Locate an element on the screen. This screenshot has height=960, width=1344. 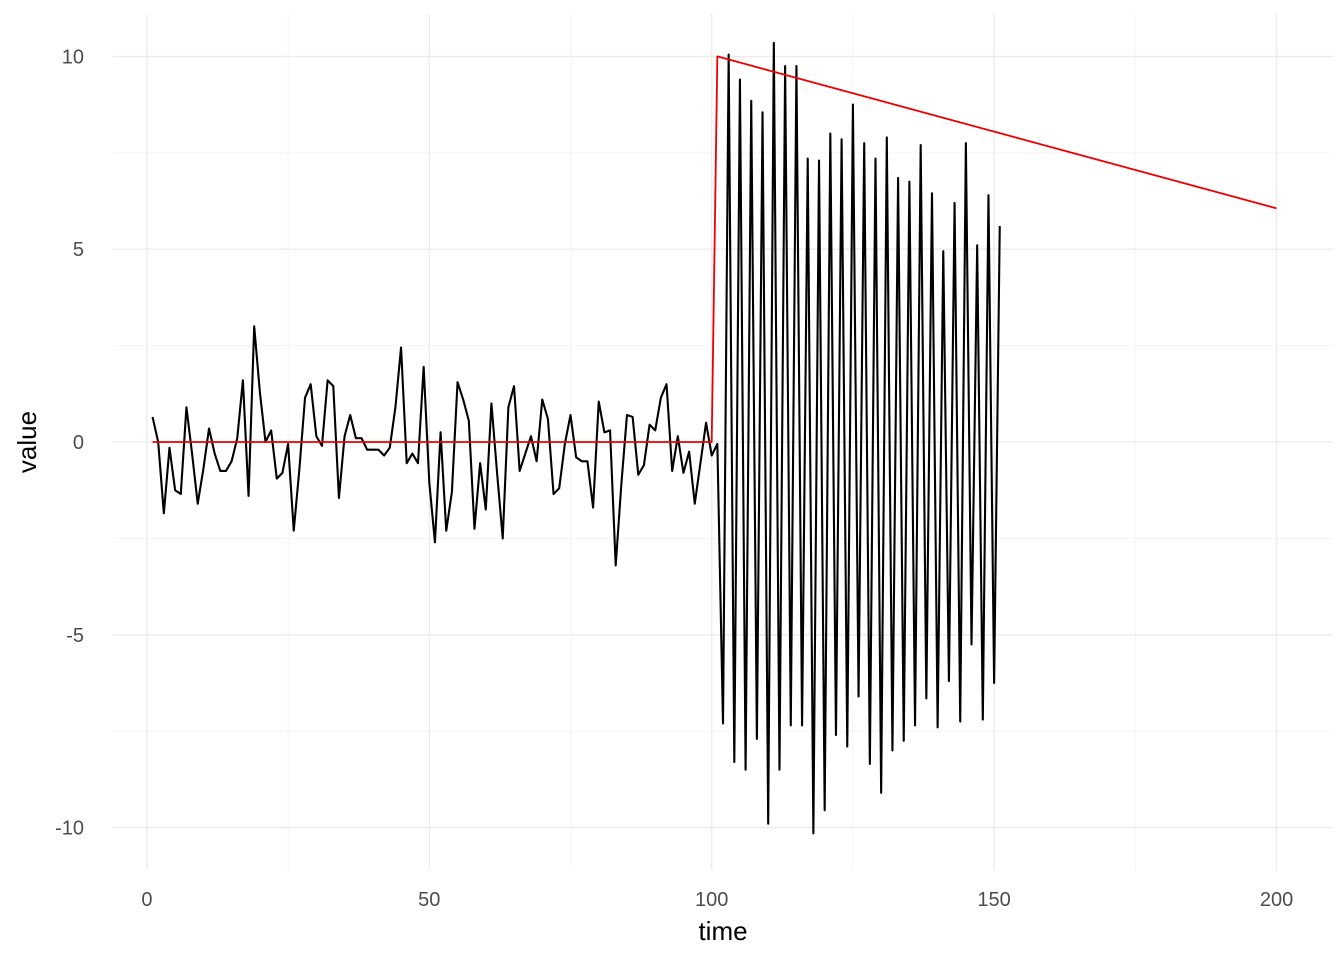
y-axis-title: value is located at coordinates (27, 442).